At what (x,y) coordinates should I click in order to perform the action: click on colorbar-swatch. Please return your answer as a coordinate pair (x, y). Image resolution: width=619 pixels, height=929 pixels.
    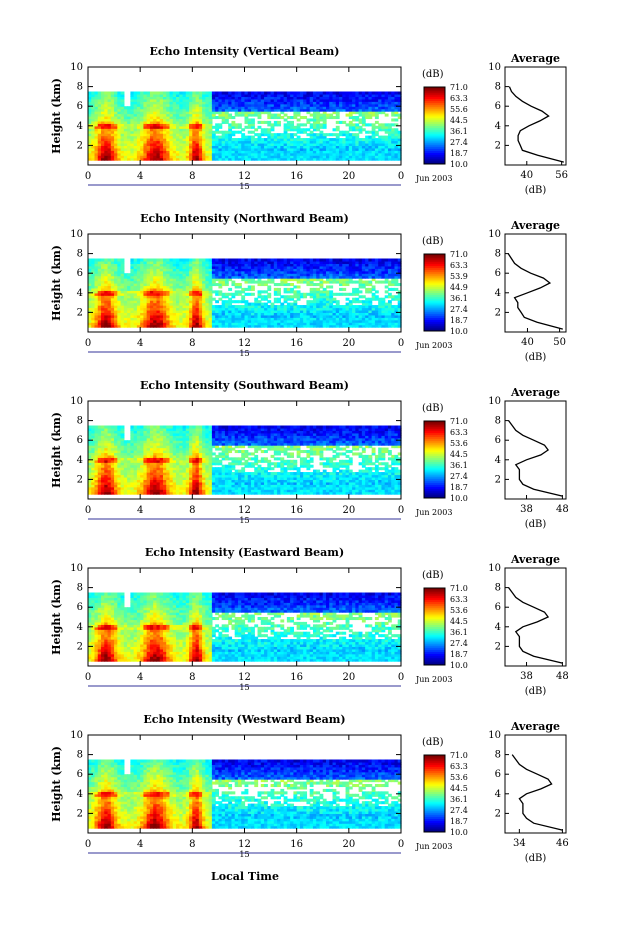
    Looking at the image, I should click on (434, 148).